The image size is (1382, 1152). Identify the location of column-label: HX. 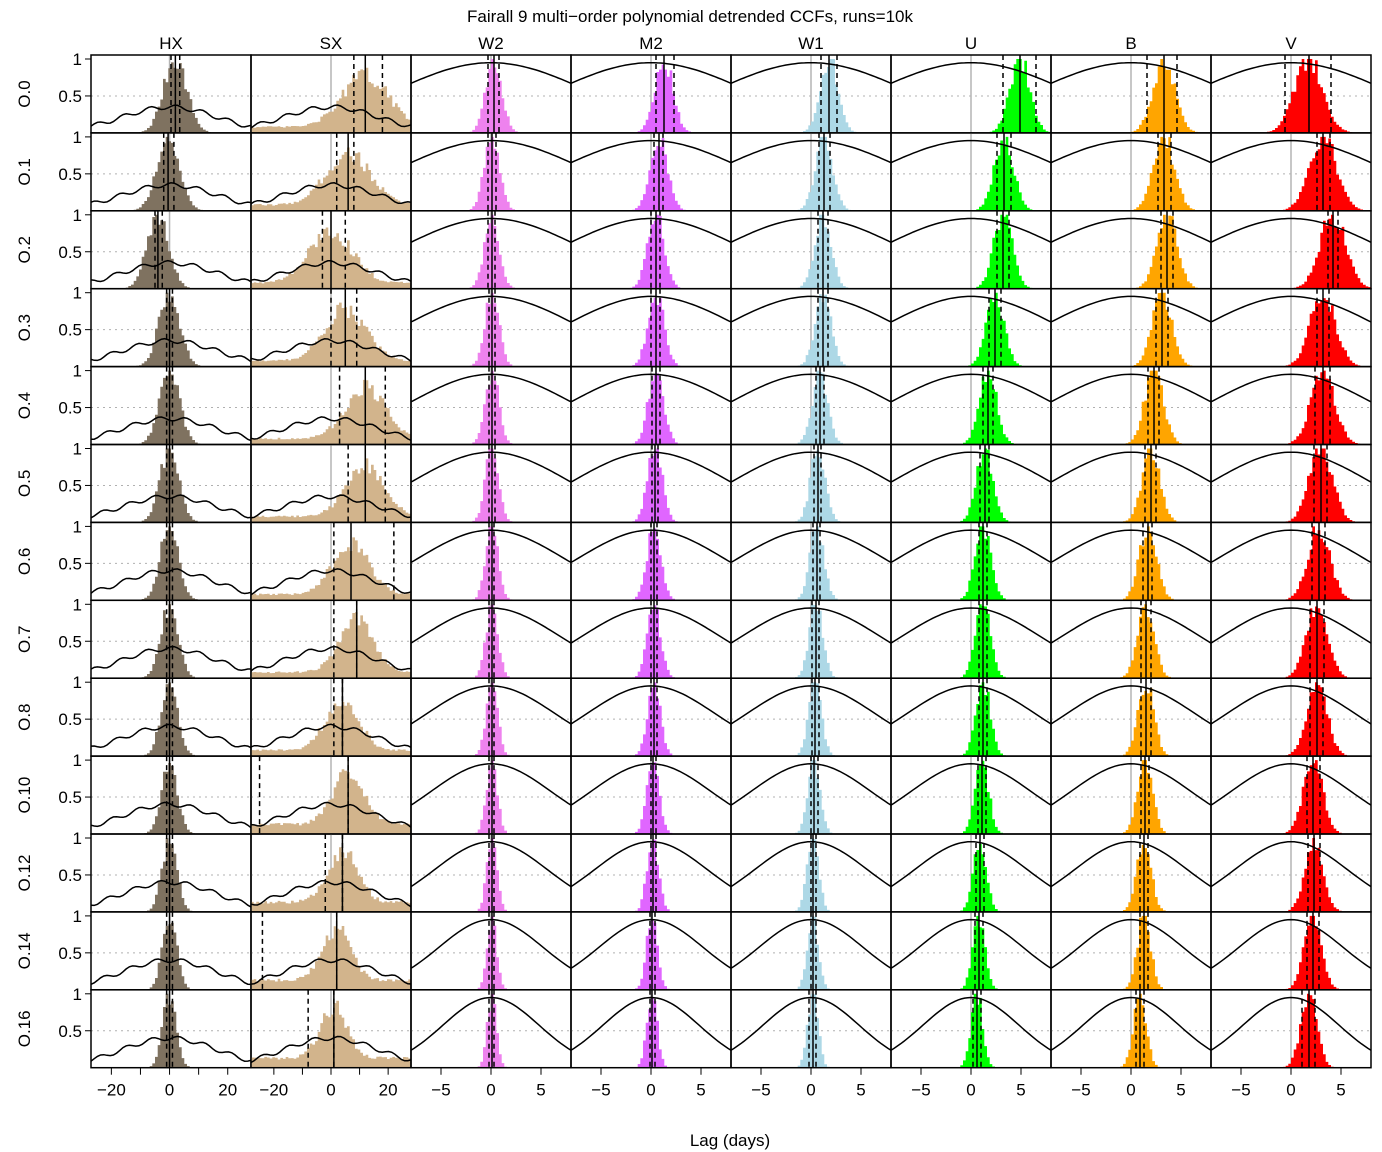
(171, 43).